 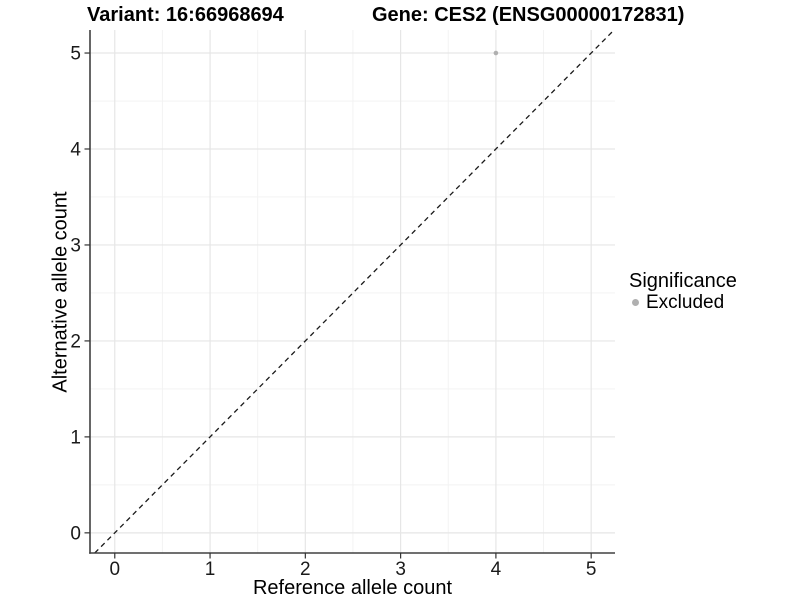 What do you see at coordinates (400, 569) in the screenshot?
I see `x-tick-label: 3` at bounding box center [400, 569].